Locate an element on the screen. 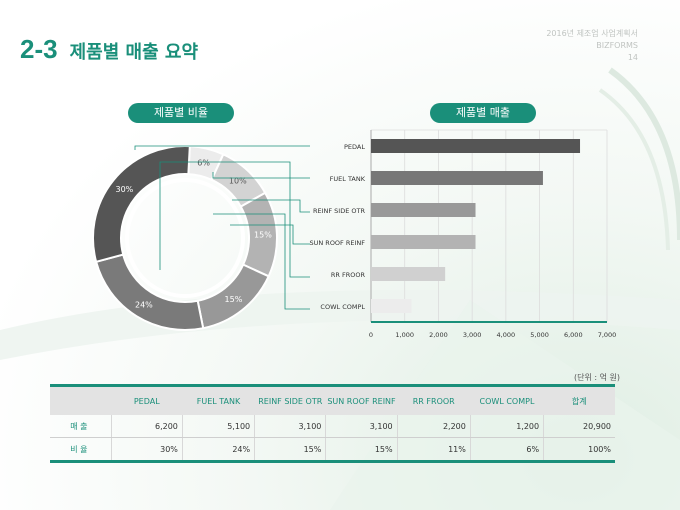  table-cell: 24% is located at coordinates (218, 450).